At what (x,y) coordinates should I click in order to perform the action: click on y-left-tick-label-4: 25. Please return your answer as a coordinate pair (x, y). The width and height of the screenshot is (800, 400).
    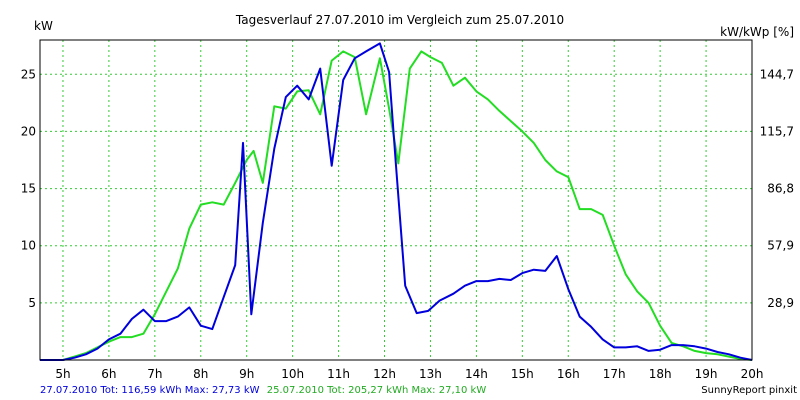
    Looking at the image, I should click on (28, 74).